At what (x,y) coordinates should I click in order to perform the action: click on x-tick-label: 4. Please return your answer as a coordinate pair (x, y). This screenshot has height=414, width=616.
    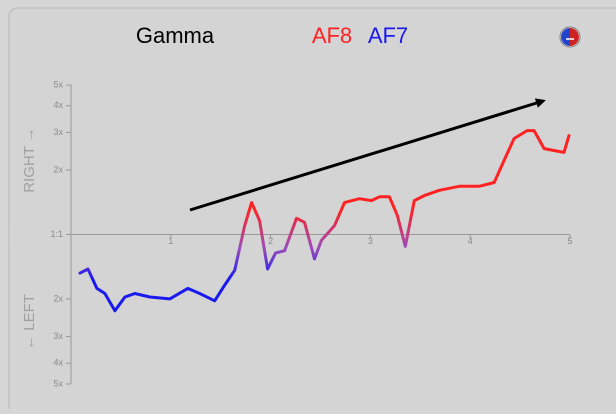
    Looking at the image, I should click on (470, 241).